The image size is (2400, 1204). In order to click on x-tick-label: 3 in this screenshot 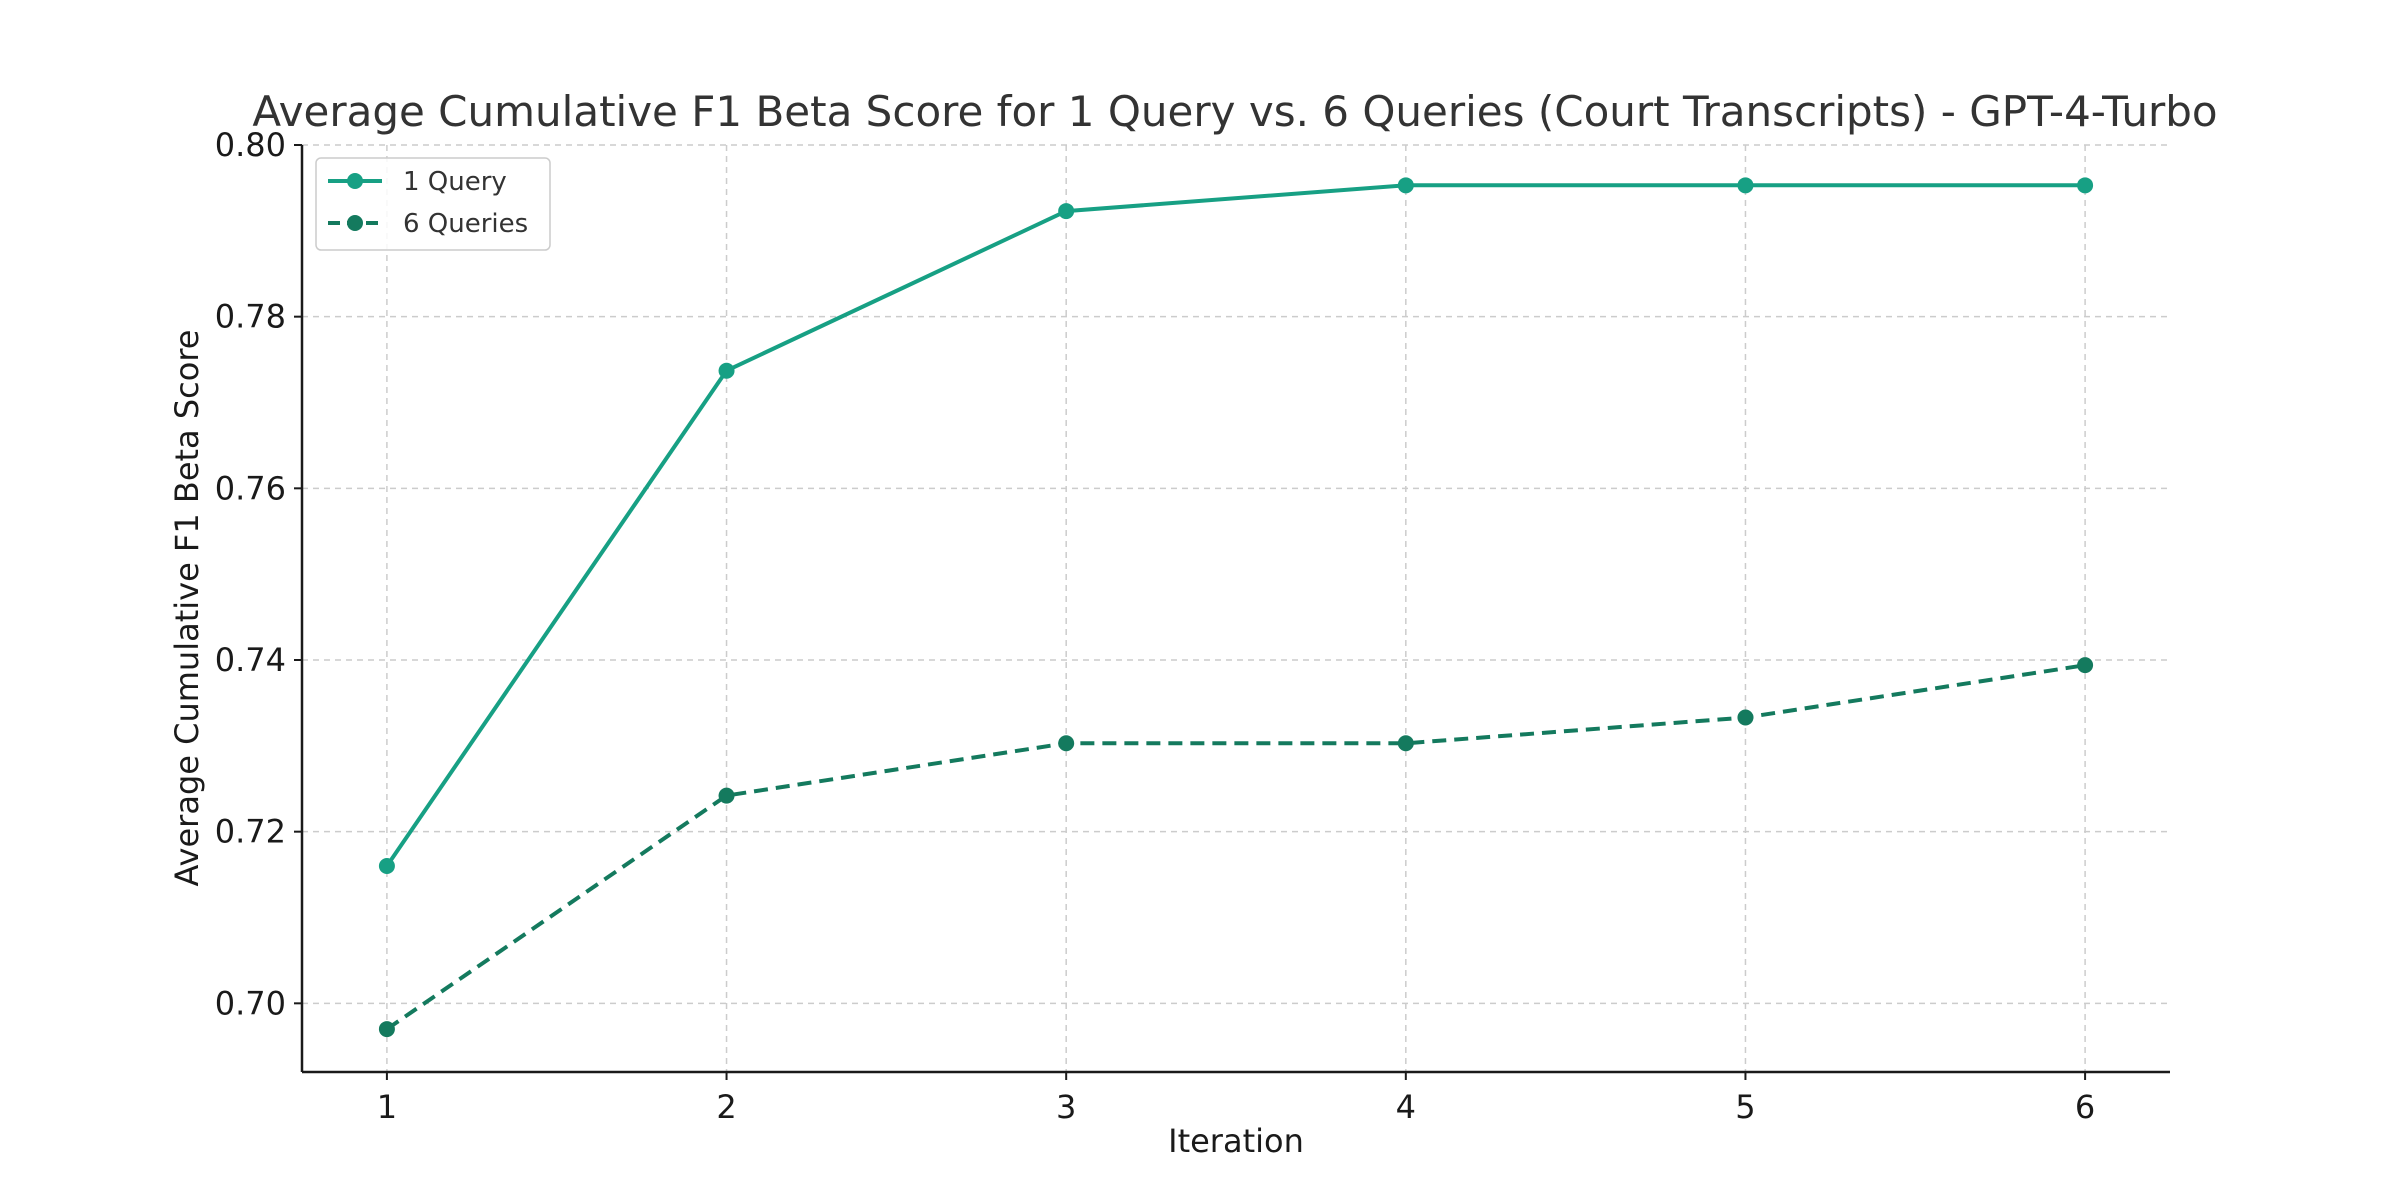, I will do `click(1066, 1107)`.